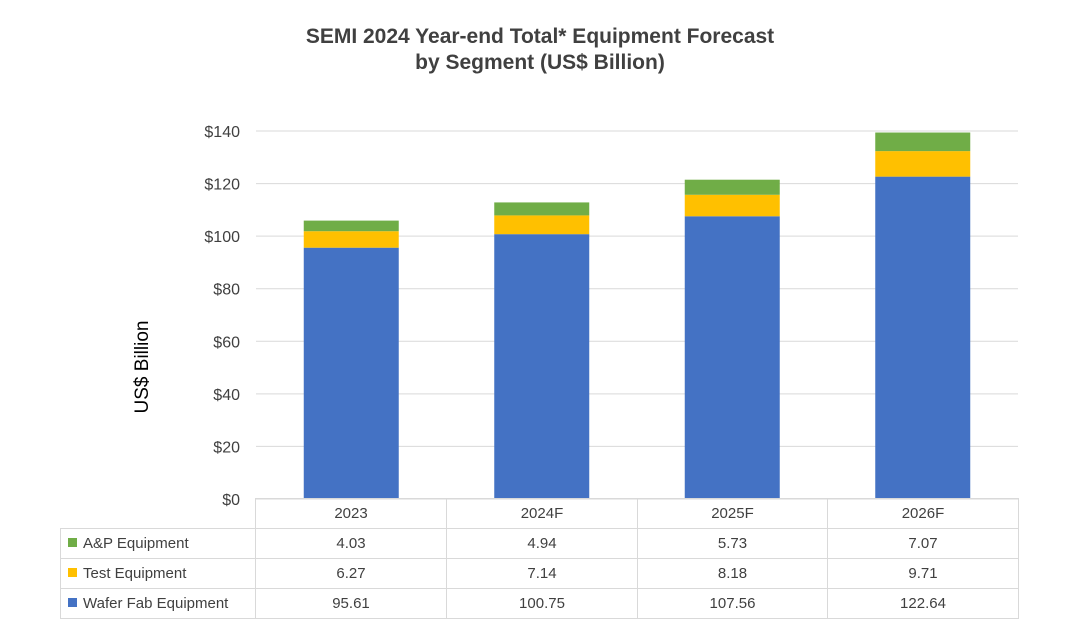 The width and height of the screenshot is (1080, 629). Describe the element at coordinates (540, 62) in the screenshot. I see `chart-title-line-2: by Segment (US$ Billion)` at that location.